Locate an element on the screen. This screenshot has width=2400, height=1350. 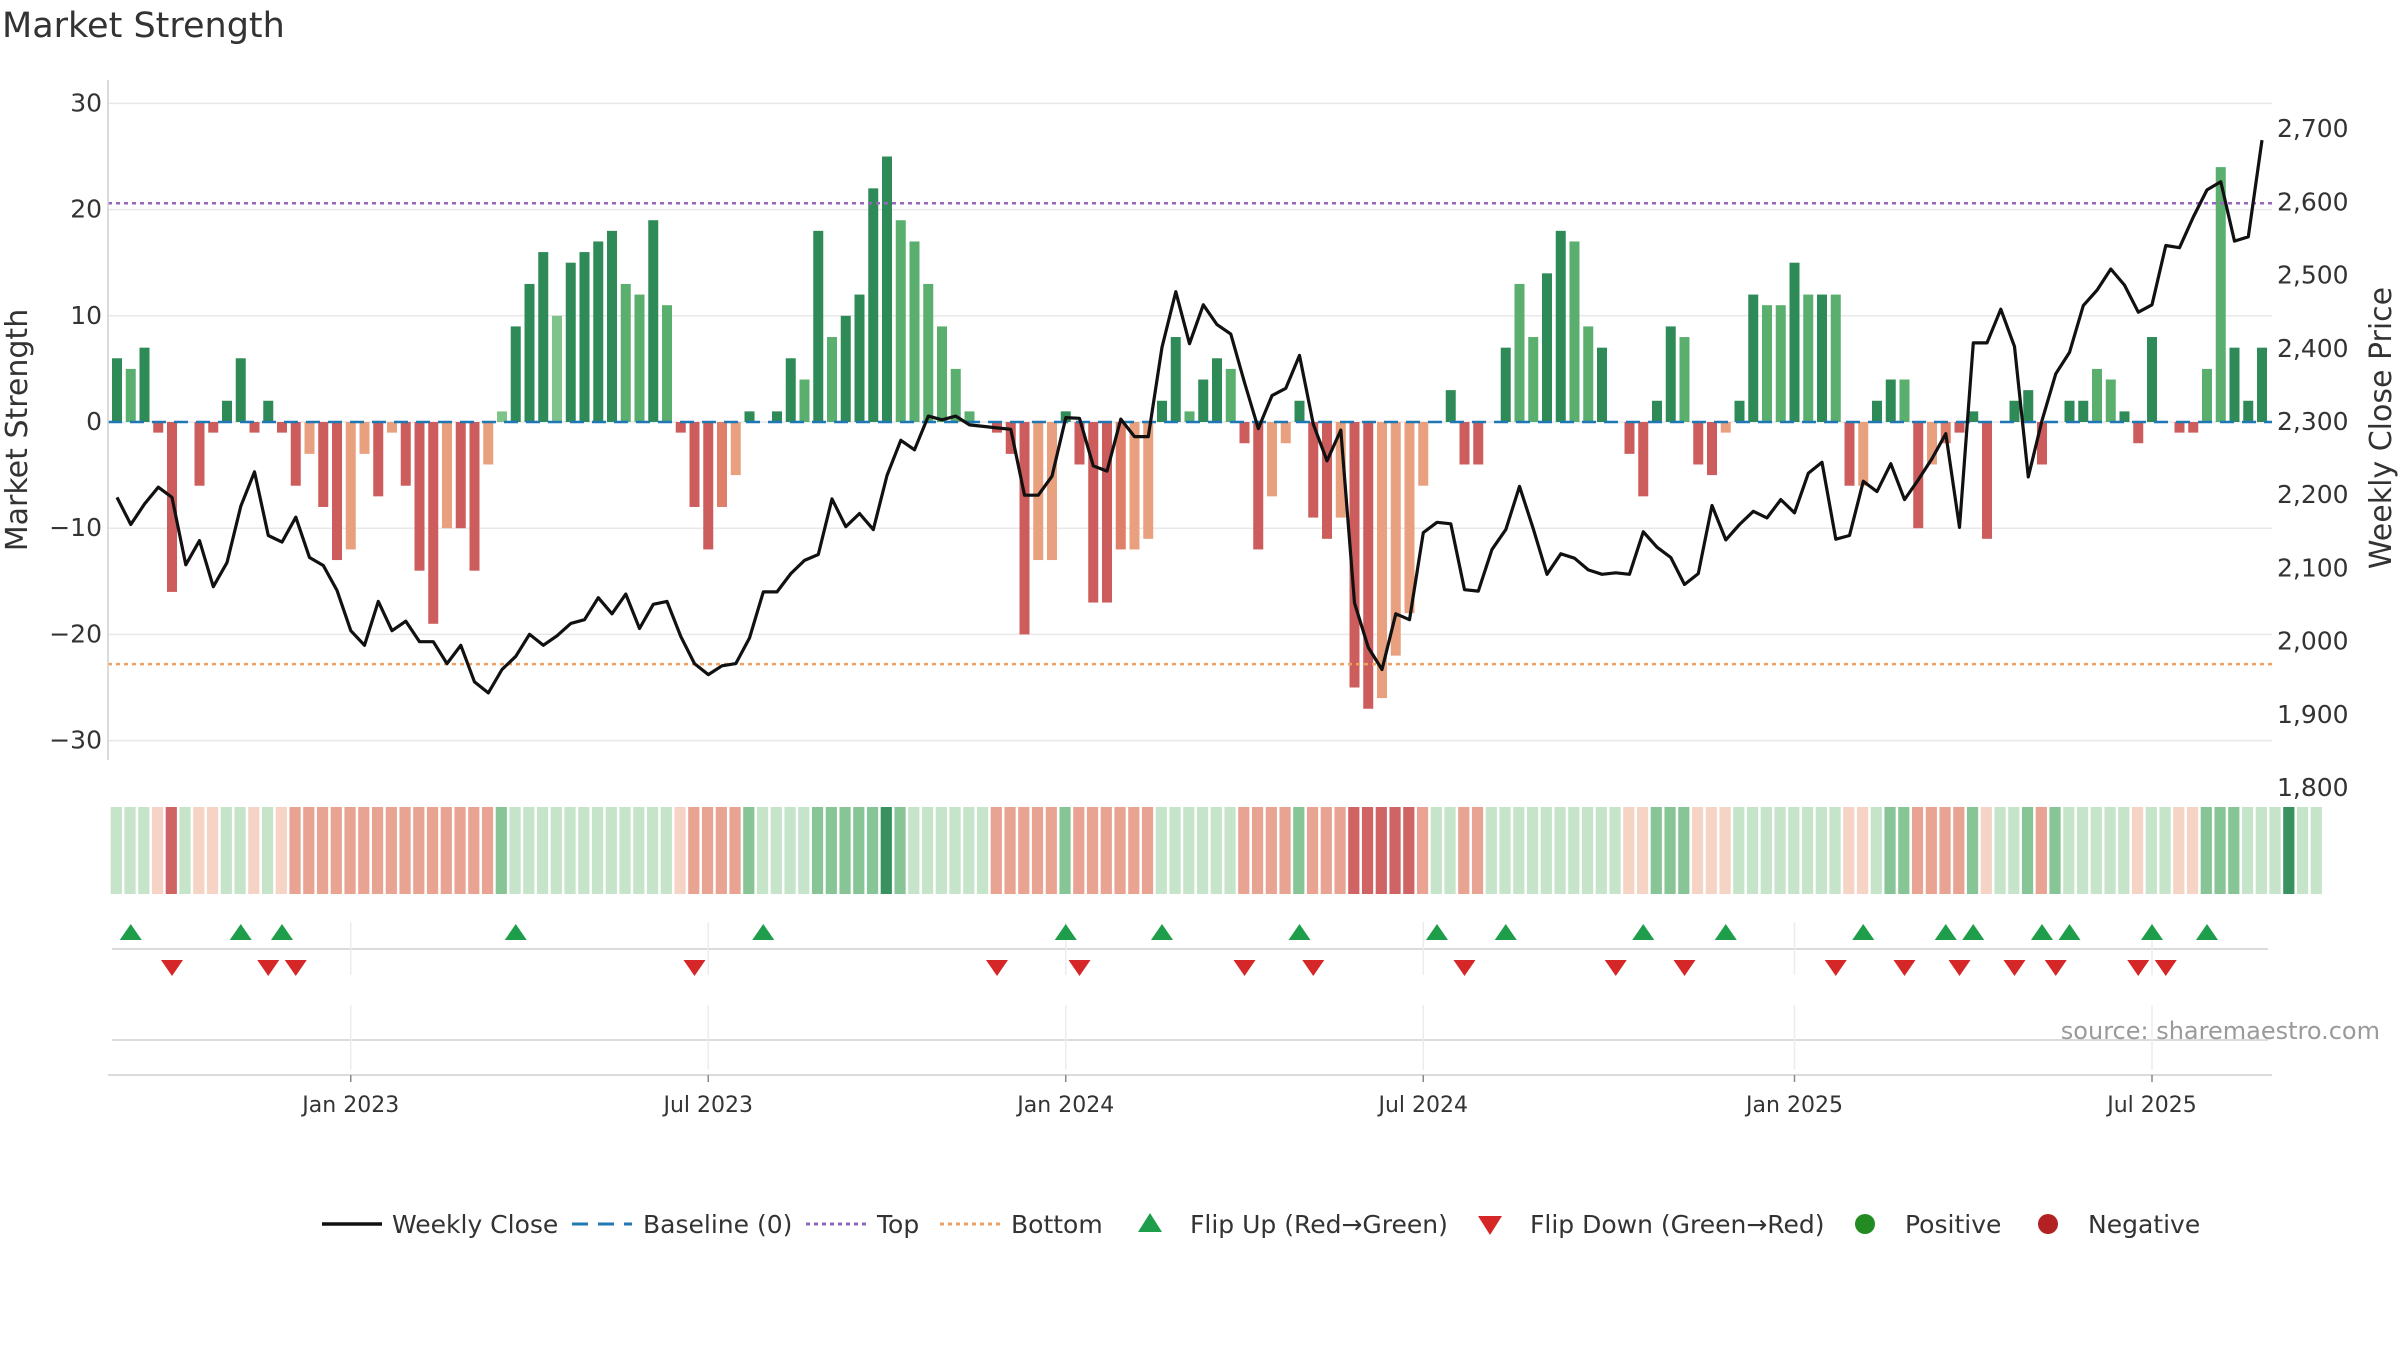
y-tick-label: −10 is located at coordinates (75, 527).